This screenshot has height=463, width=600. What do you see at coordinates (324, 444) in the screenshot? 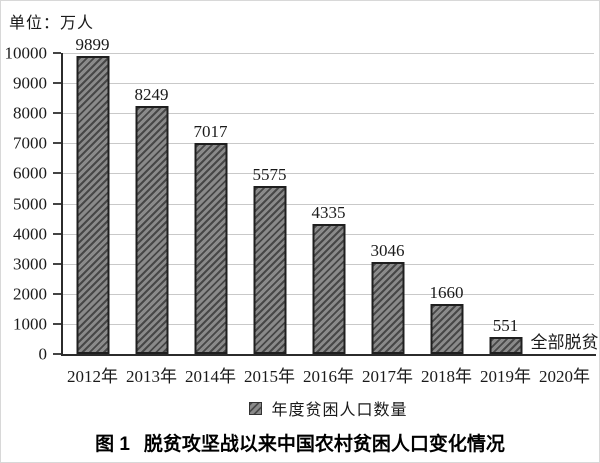
I see `figure-caption-text: 脱贫攻坚战以来中国农村贫困人口变化情况` at bounding box center [324, 444].